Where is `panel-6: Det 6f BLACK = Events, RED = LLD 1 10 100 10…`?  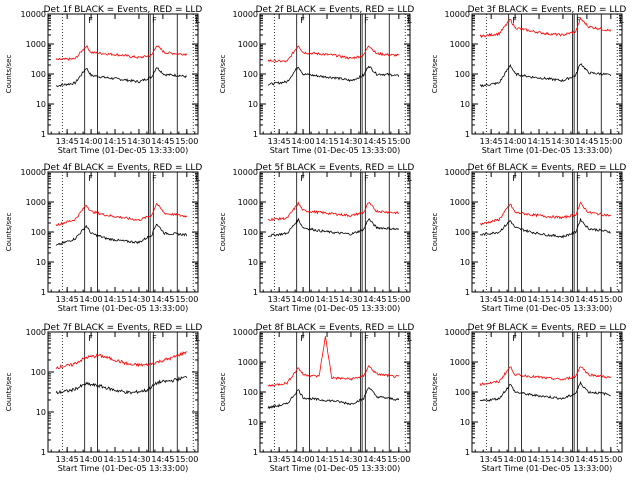
panel-6: Det 6f BLACK = Events, RED = LLD 1 10 100 10… is located at coordinates (528, 238).